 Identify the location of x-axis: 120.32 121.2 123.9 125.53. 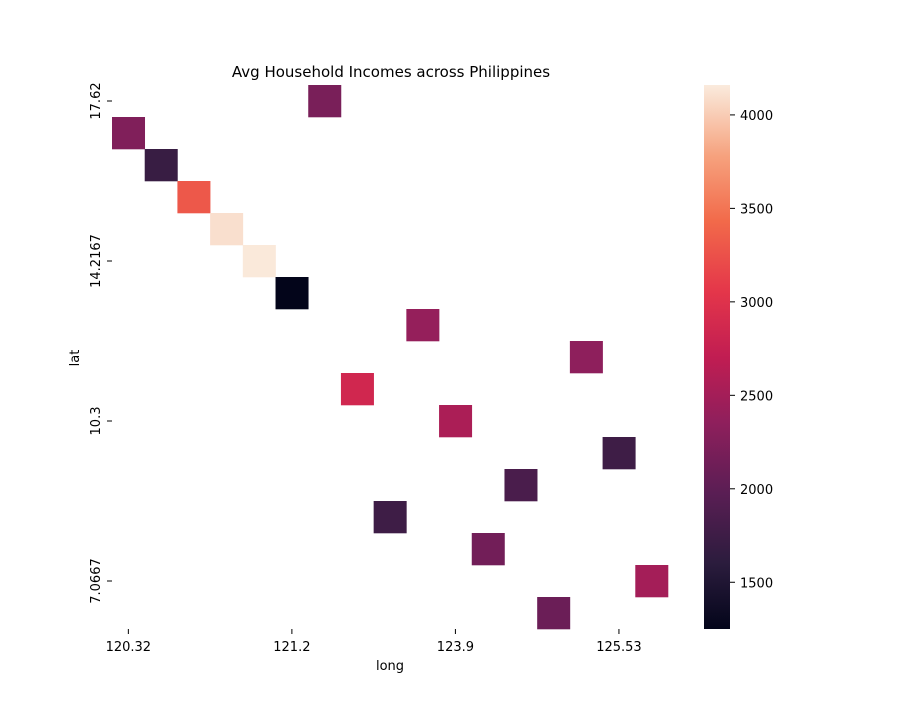
(374, 642).